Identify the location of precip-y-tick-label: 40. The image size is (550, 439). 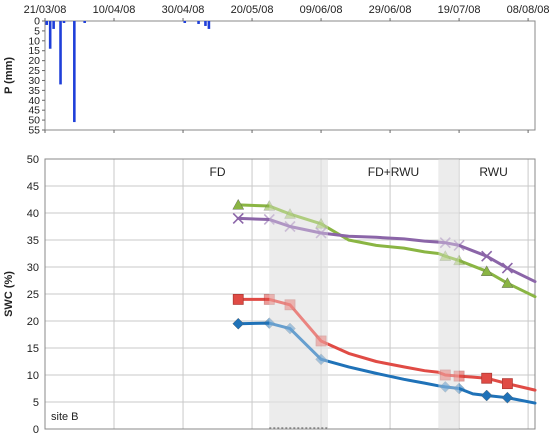
(34, 101).